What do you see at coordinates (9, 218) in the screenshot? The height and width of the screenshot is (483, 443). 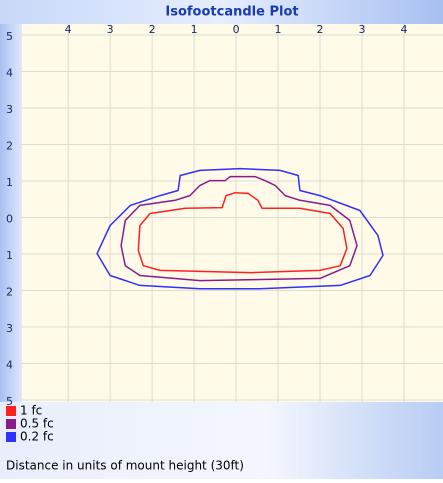 I see `y-tick-label: 0` at bounding box center [9, 218].